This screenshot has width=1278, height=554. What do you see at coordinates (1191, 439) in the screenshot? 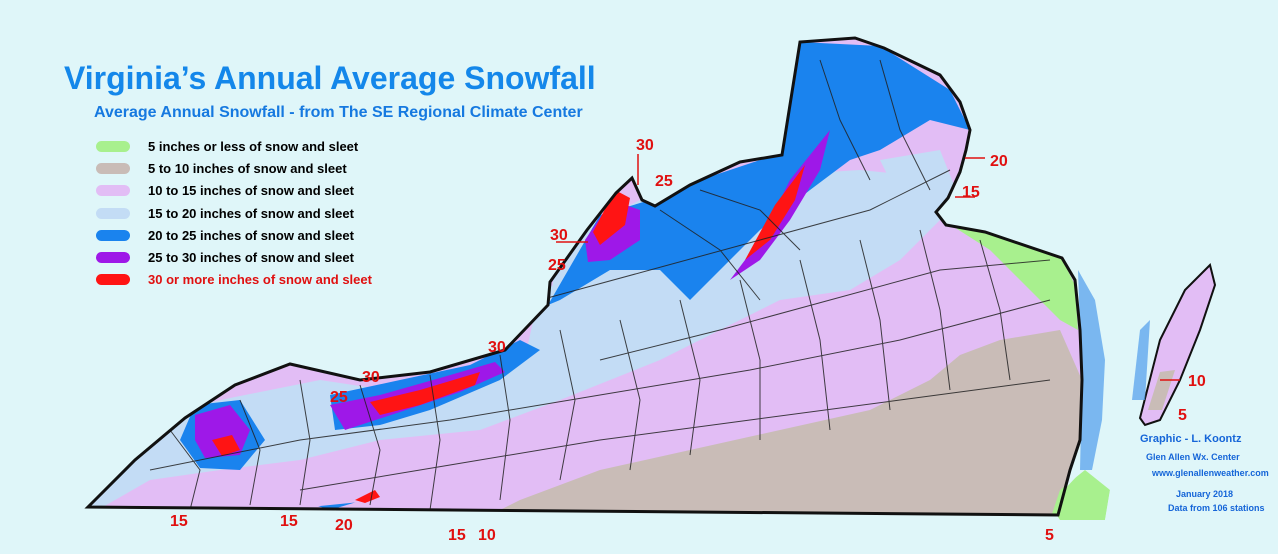
I see `credit-graphic: Graphic - L. Koontz` at bounding box center [1191, 439].